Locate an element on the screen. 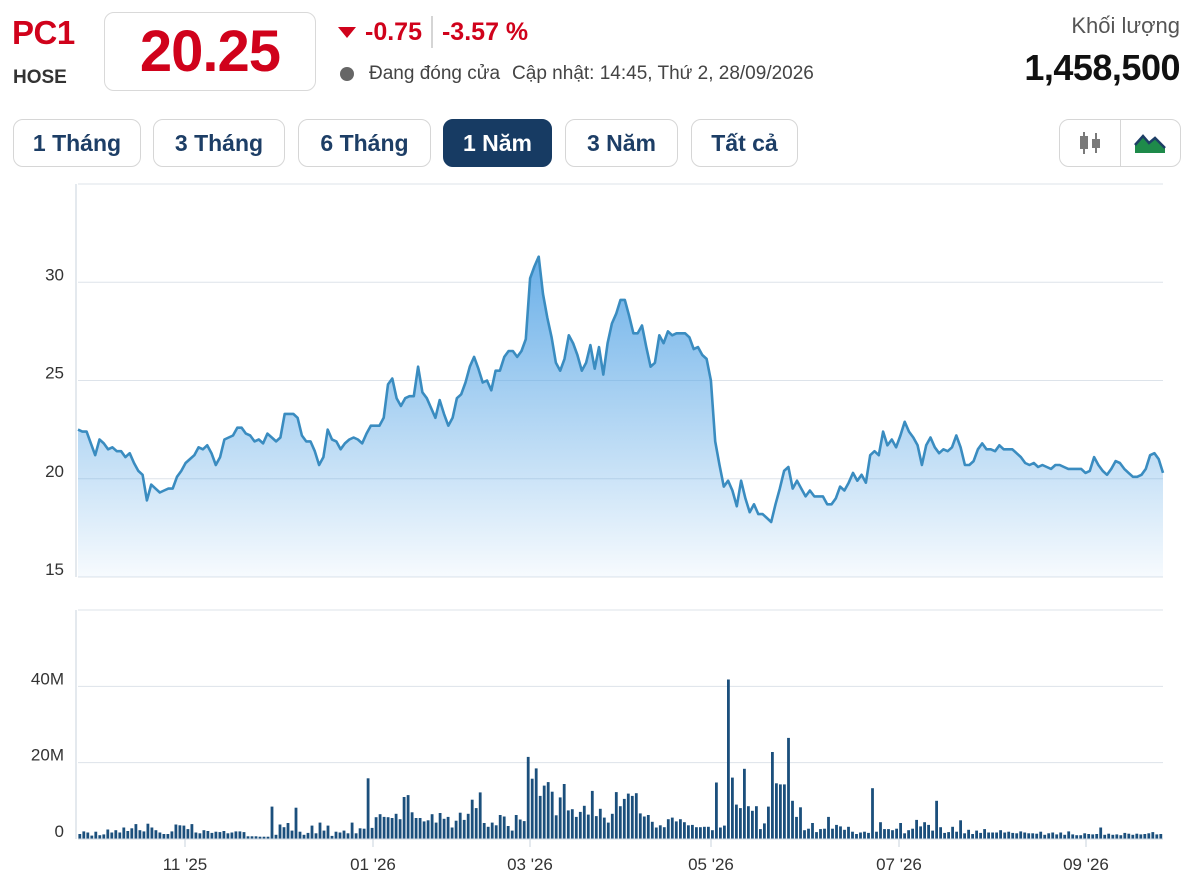 This screenshot has height=877, width=1200. volume-y-tick-label: 20M is located at coordinates (47, 755).